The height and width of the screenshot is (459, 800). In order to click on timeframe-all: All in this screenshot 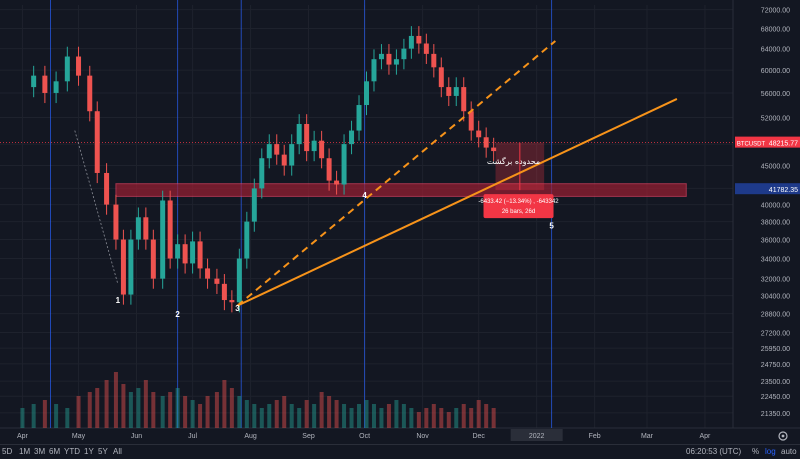, I will do `click(117, 451)`.